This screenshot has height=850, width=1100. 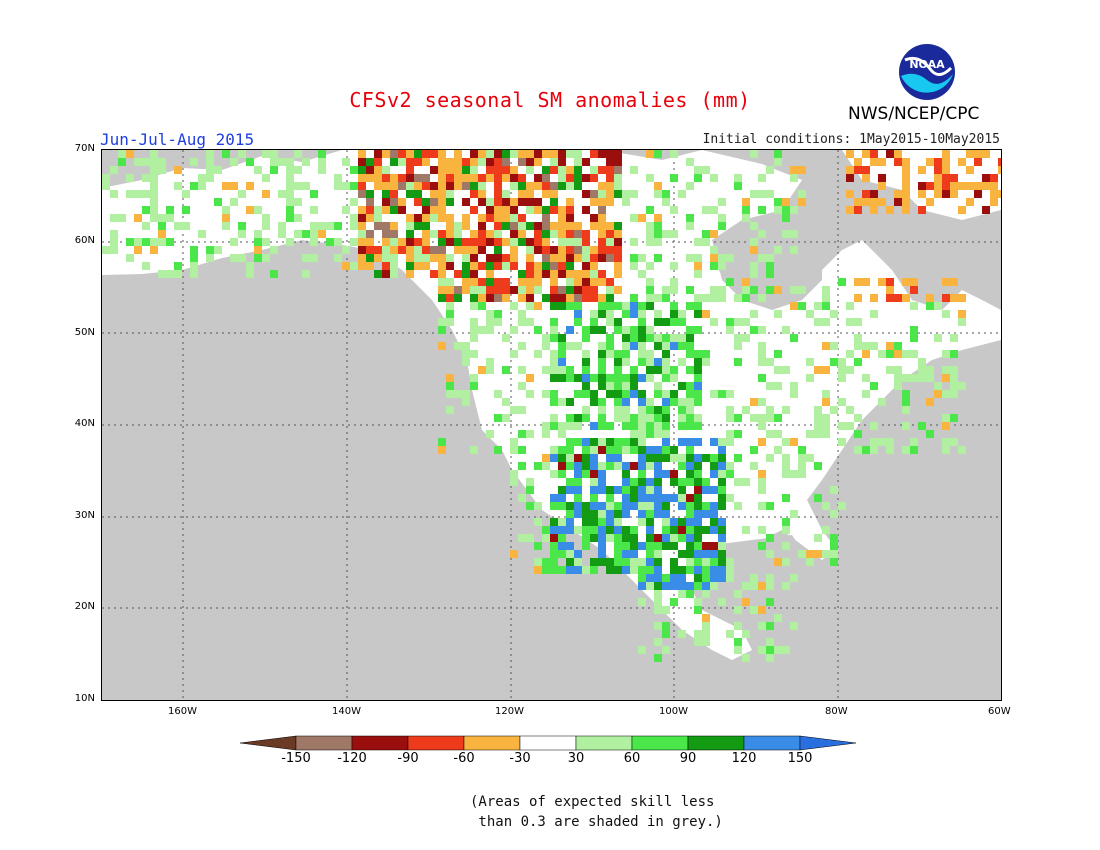 I want to click on lat-label-70n: 70N, so click(x=84, y=148).